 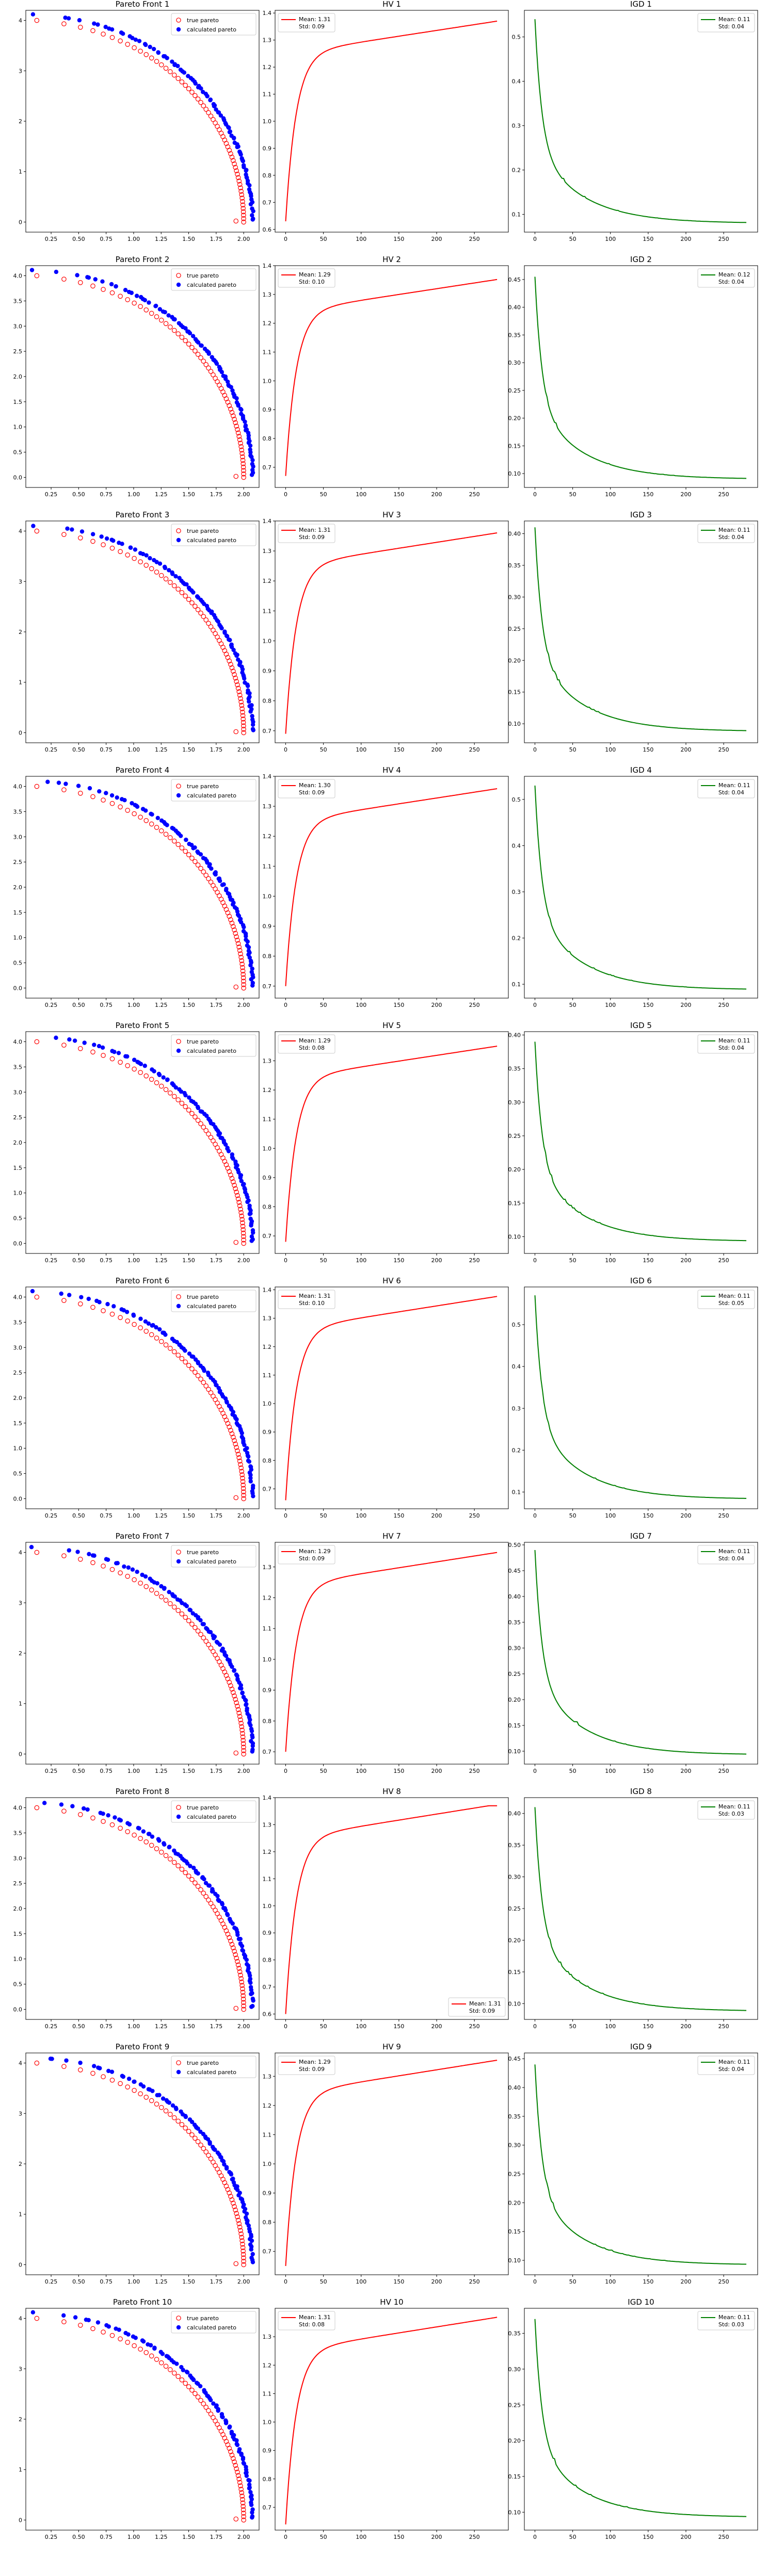 What do you see at coordinates (686, 1516) in the screenshot?
I see `x-tick-label: 200` at bounding box center [686, 1516].